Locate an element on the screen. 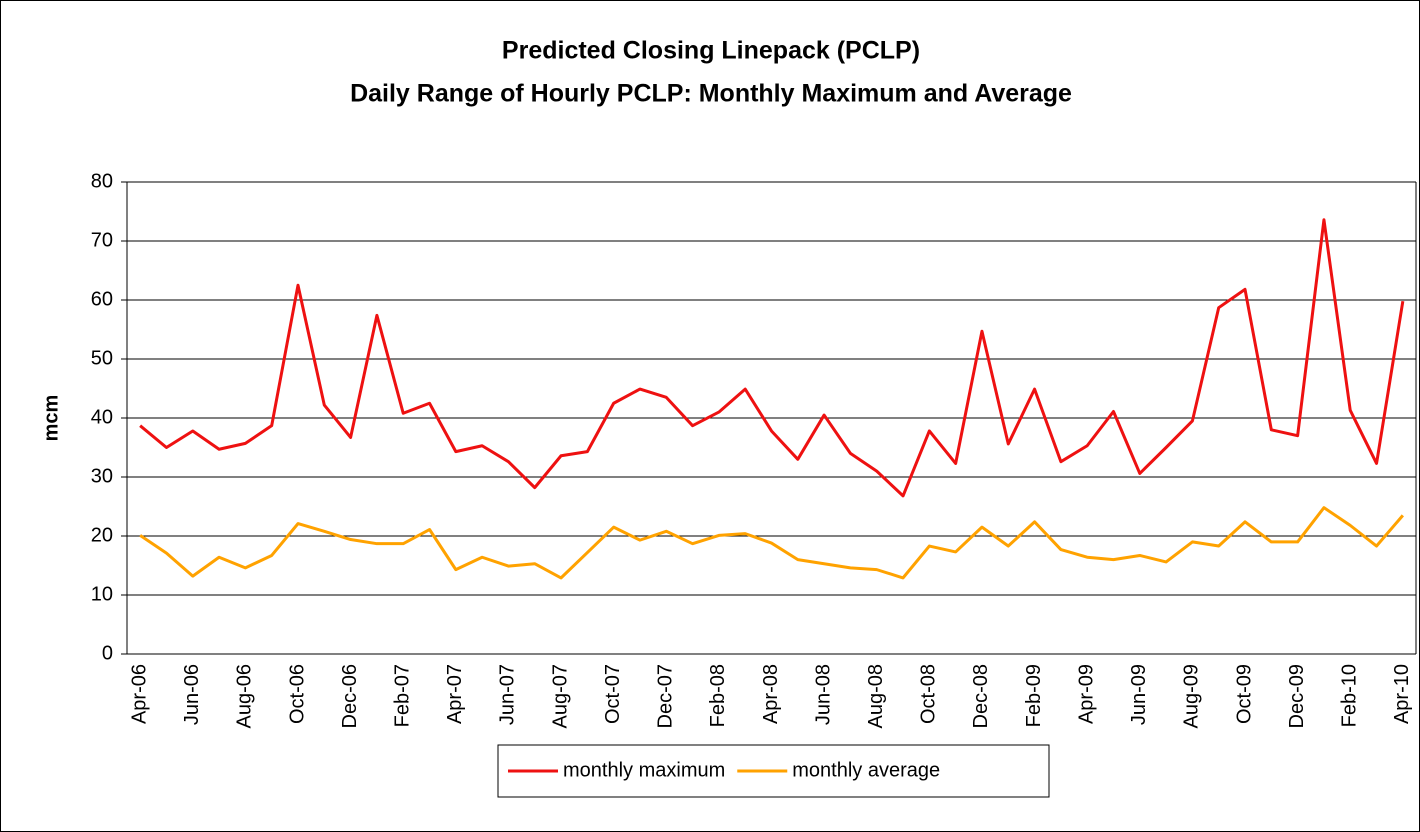 Image resolution: width=1420 pixels, height=832 pixels. x-tick-label: Feb-08 is located at coordinates (718, 695).